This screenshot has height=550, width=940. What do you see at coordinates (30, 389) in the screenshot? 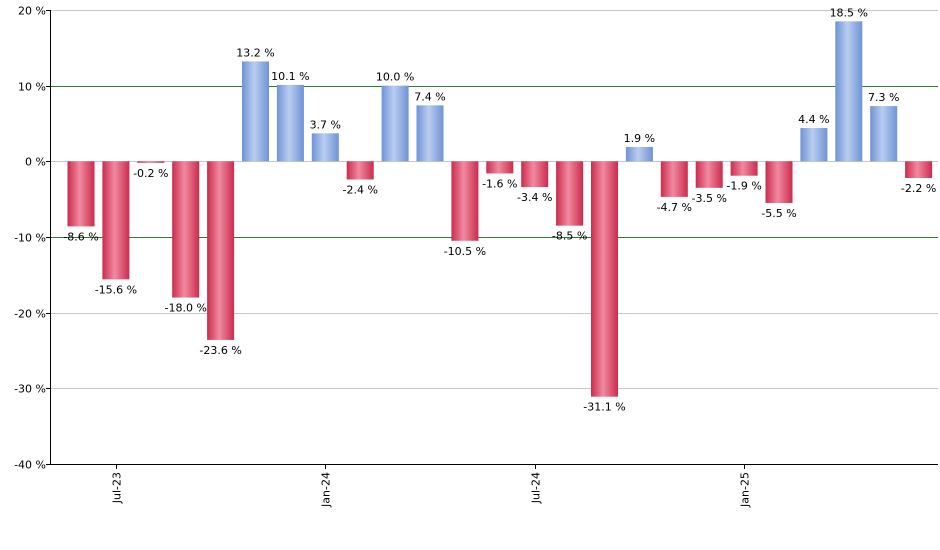
I see `y-tick-label: -30 %` at bounding box center [30, 389].